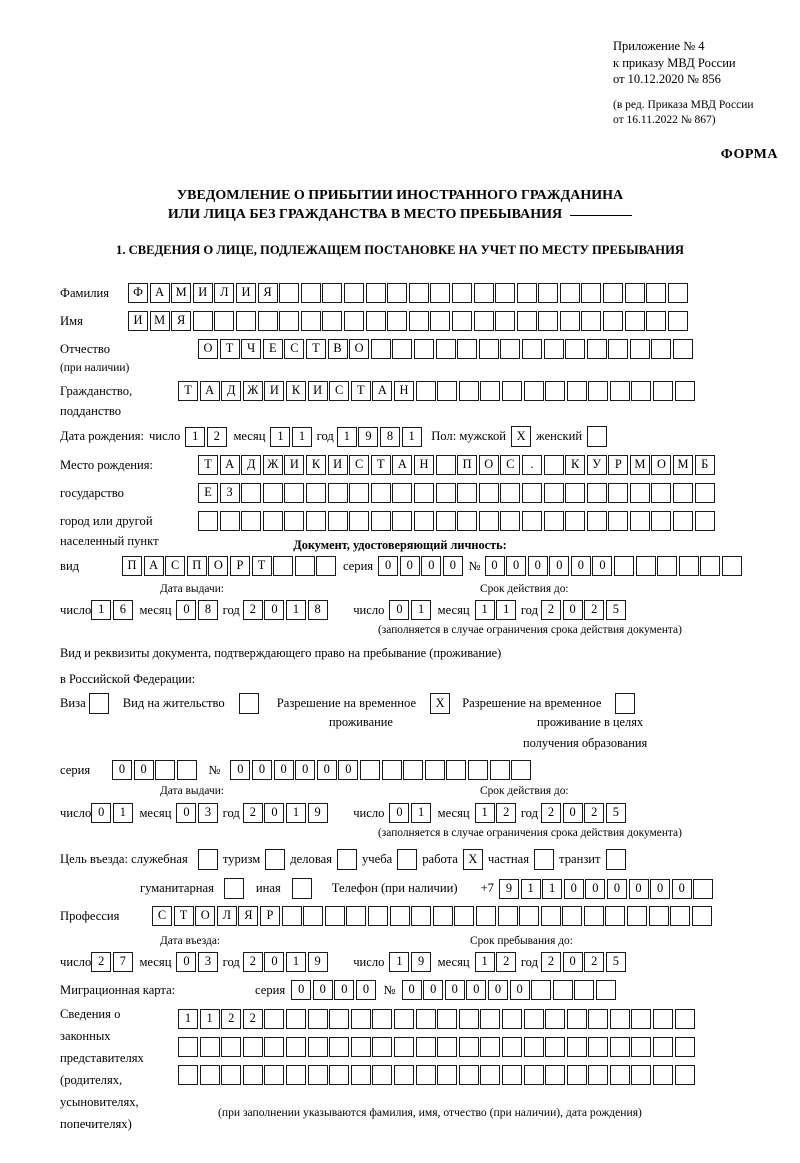 Image resolution: width=800 pixels, height=1163 pixels. Describe the element at coordinates (138, 293) in the screenshot. I see `char-box: Ф` at that location.